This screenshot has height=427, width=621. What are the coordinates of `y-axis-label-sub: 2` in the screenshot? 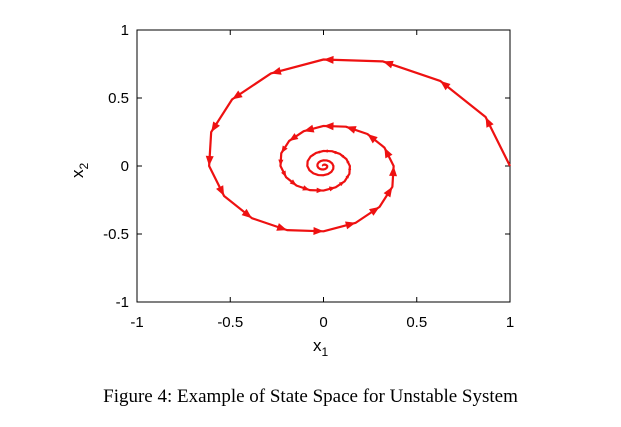 It's located at (84, 166).